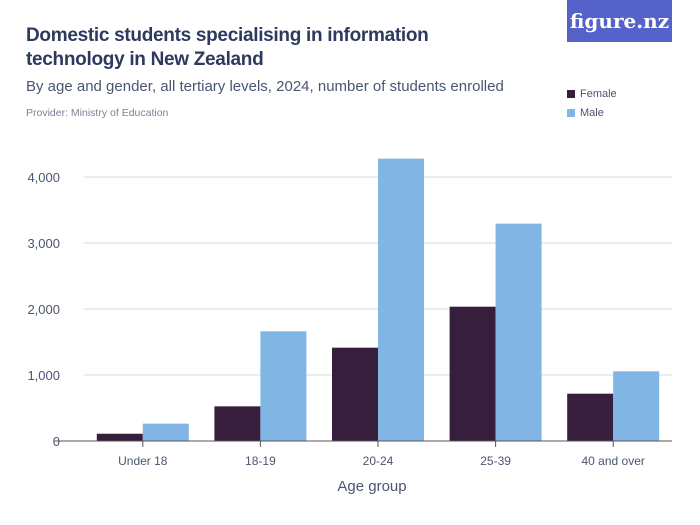  I want to click on y-tick-label: 3,000, so click(43, 243).